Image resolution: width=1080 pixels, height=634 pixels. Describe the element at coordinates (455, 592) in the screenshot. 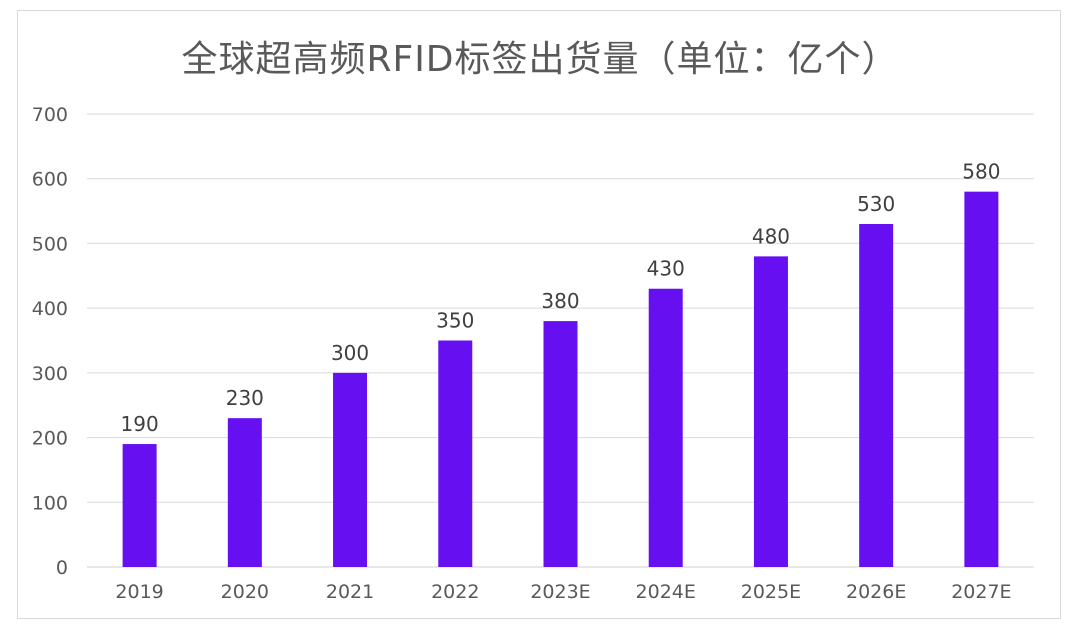

I see `x-tick-label: 2022` at that location.